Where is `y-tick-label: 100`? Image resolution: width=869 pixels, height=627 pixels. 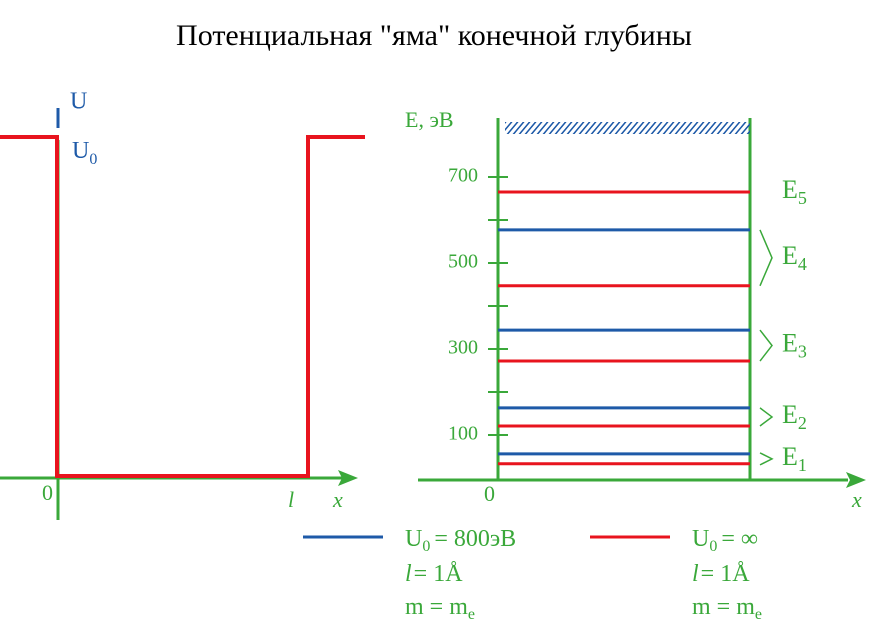 y-tick-label: 100 is located at coordinates (463, 434).